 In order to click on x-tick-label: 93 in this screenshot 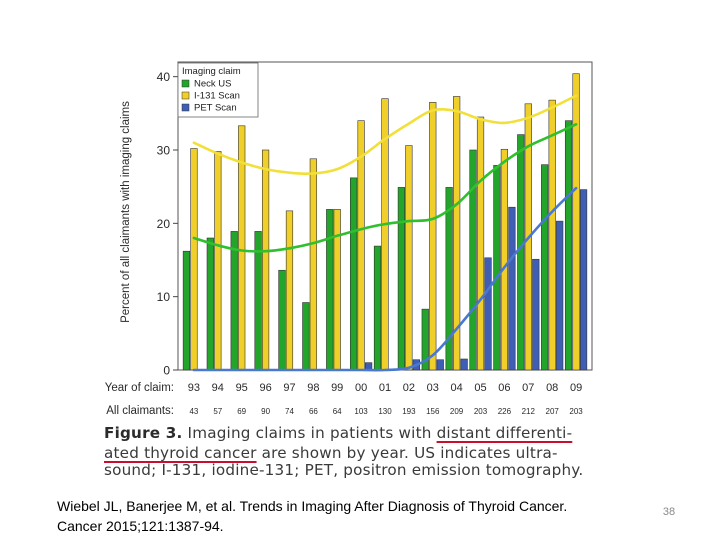, I will do `click(194, 388)`.